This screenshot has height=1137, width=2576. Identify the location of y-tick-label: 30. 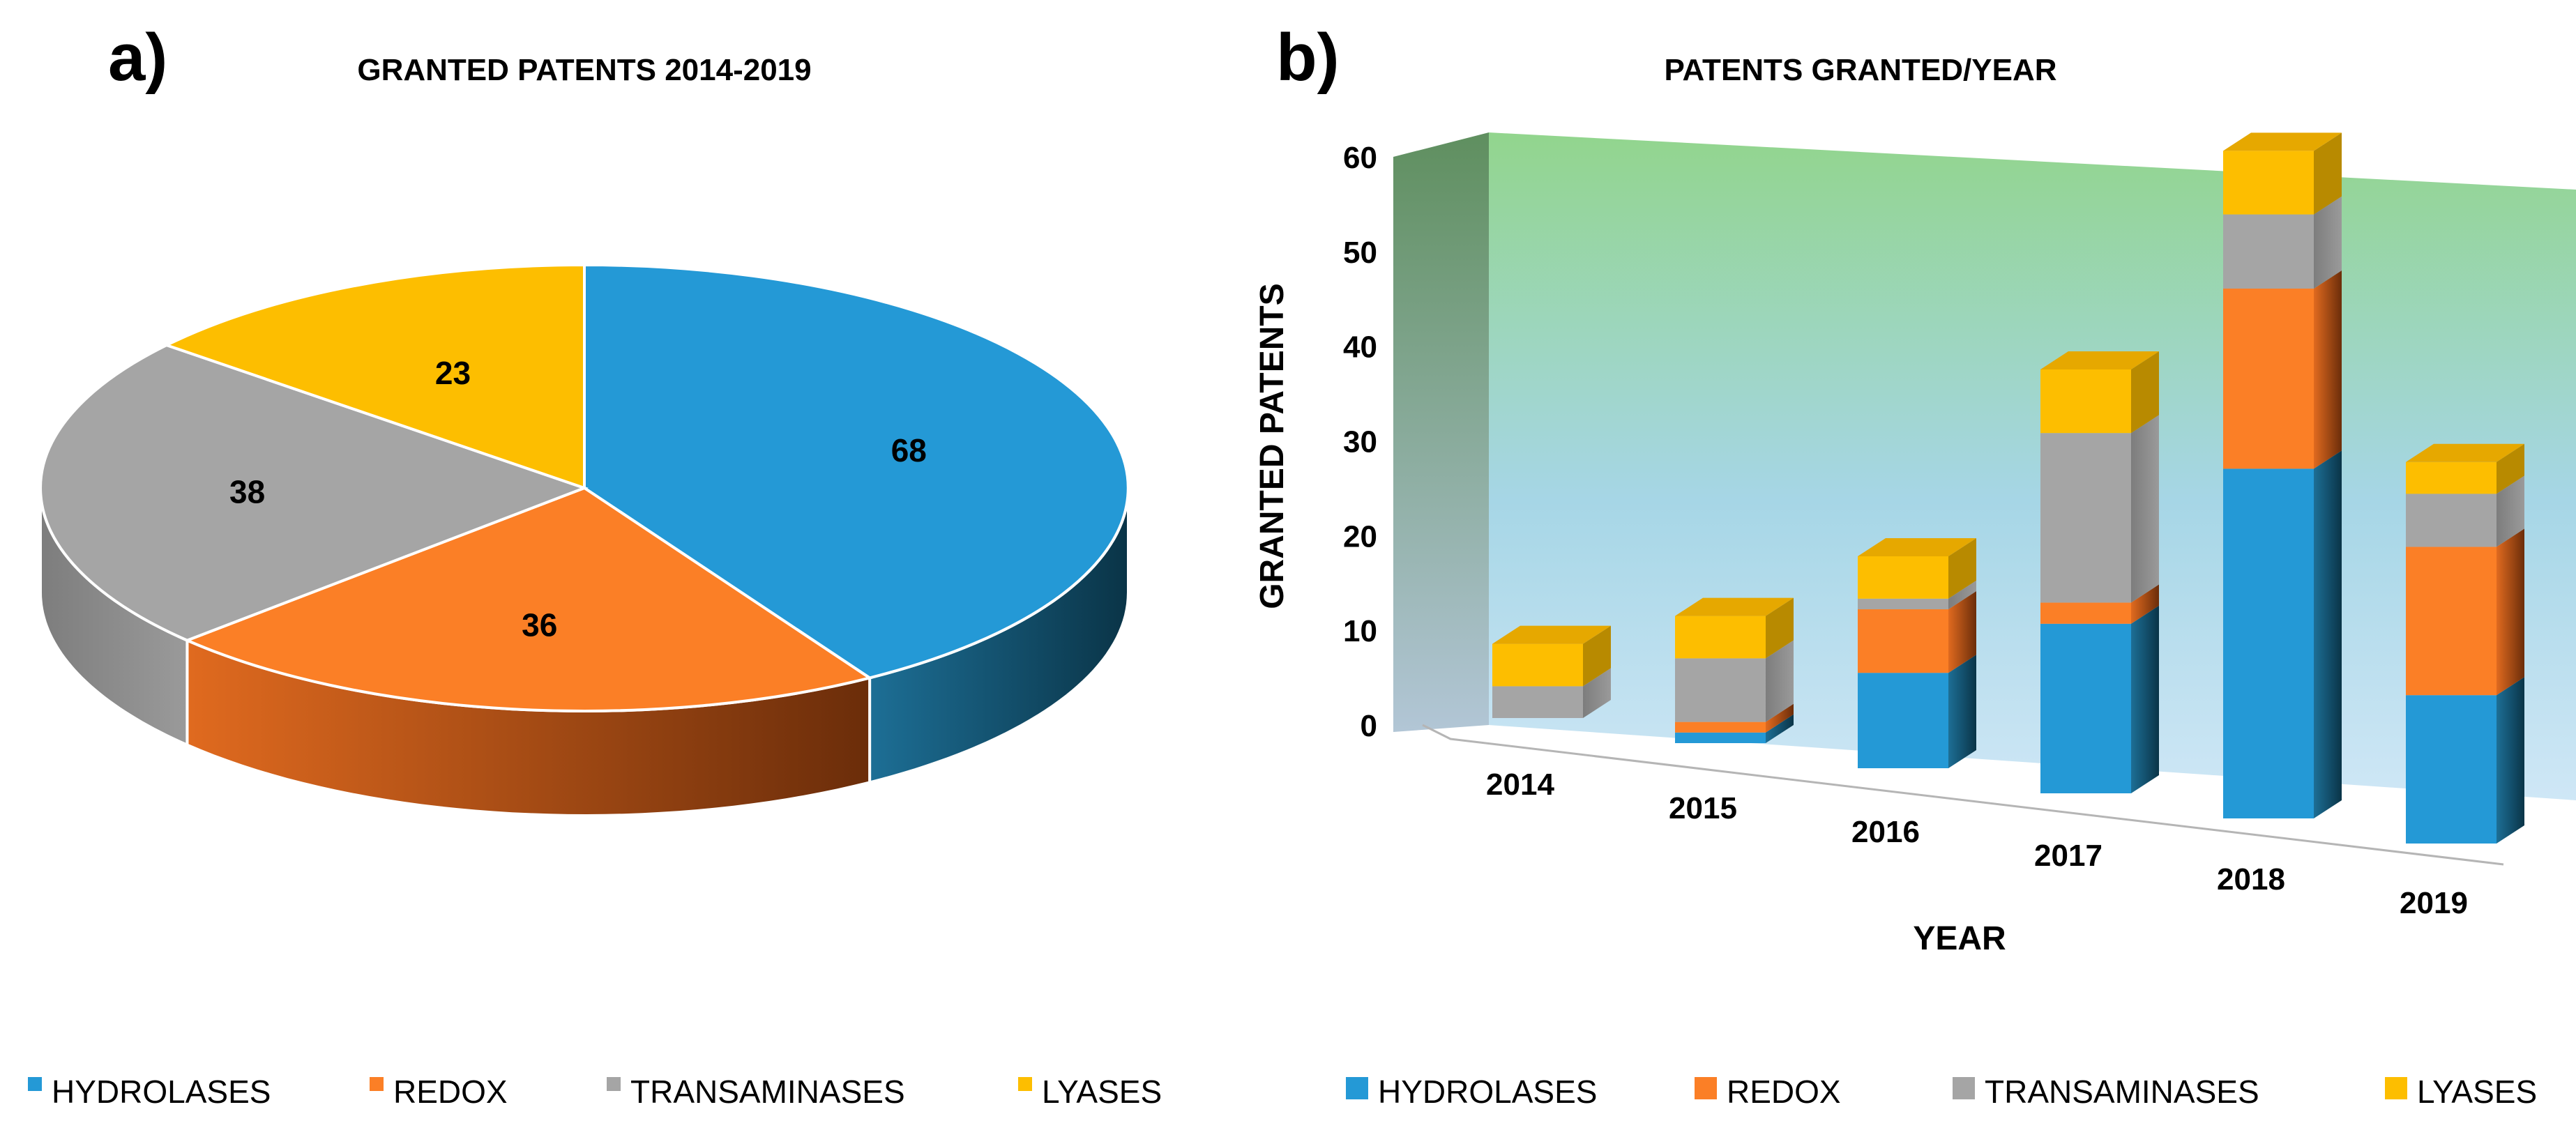
(1360, 442).